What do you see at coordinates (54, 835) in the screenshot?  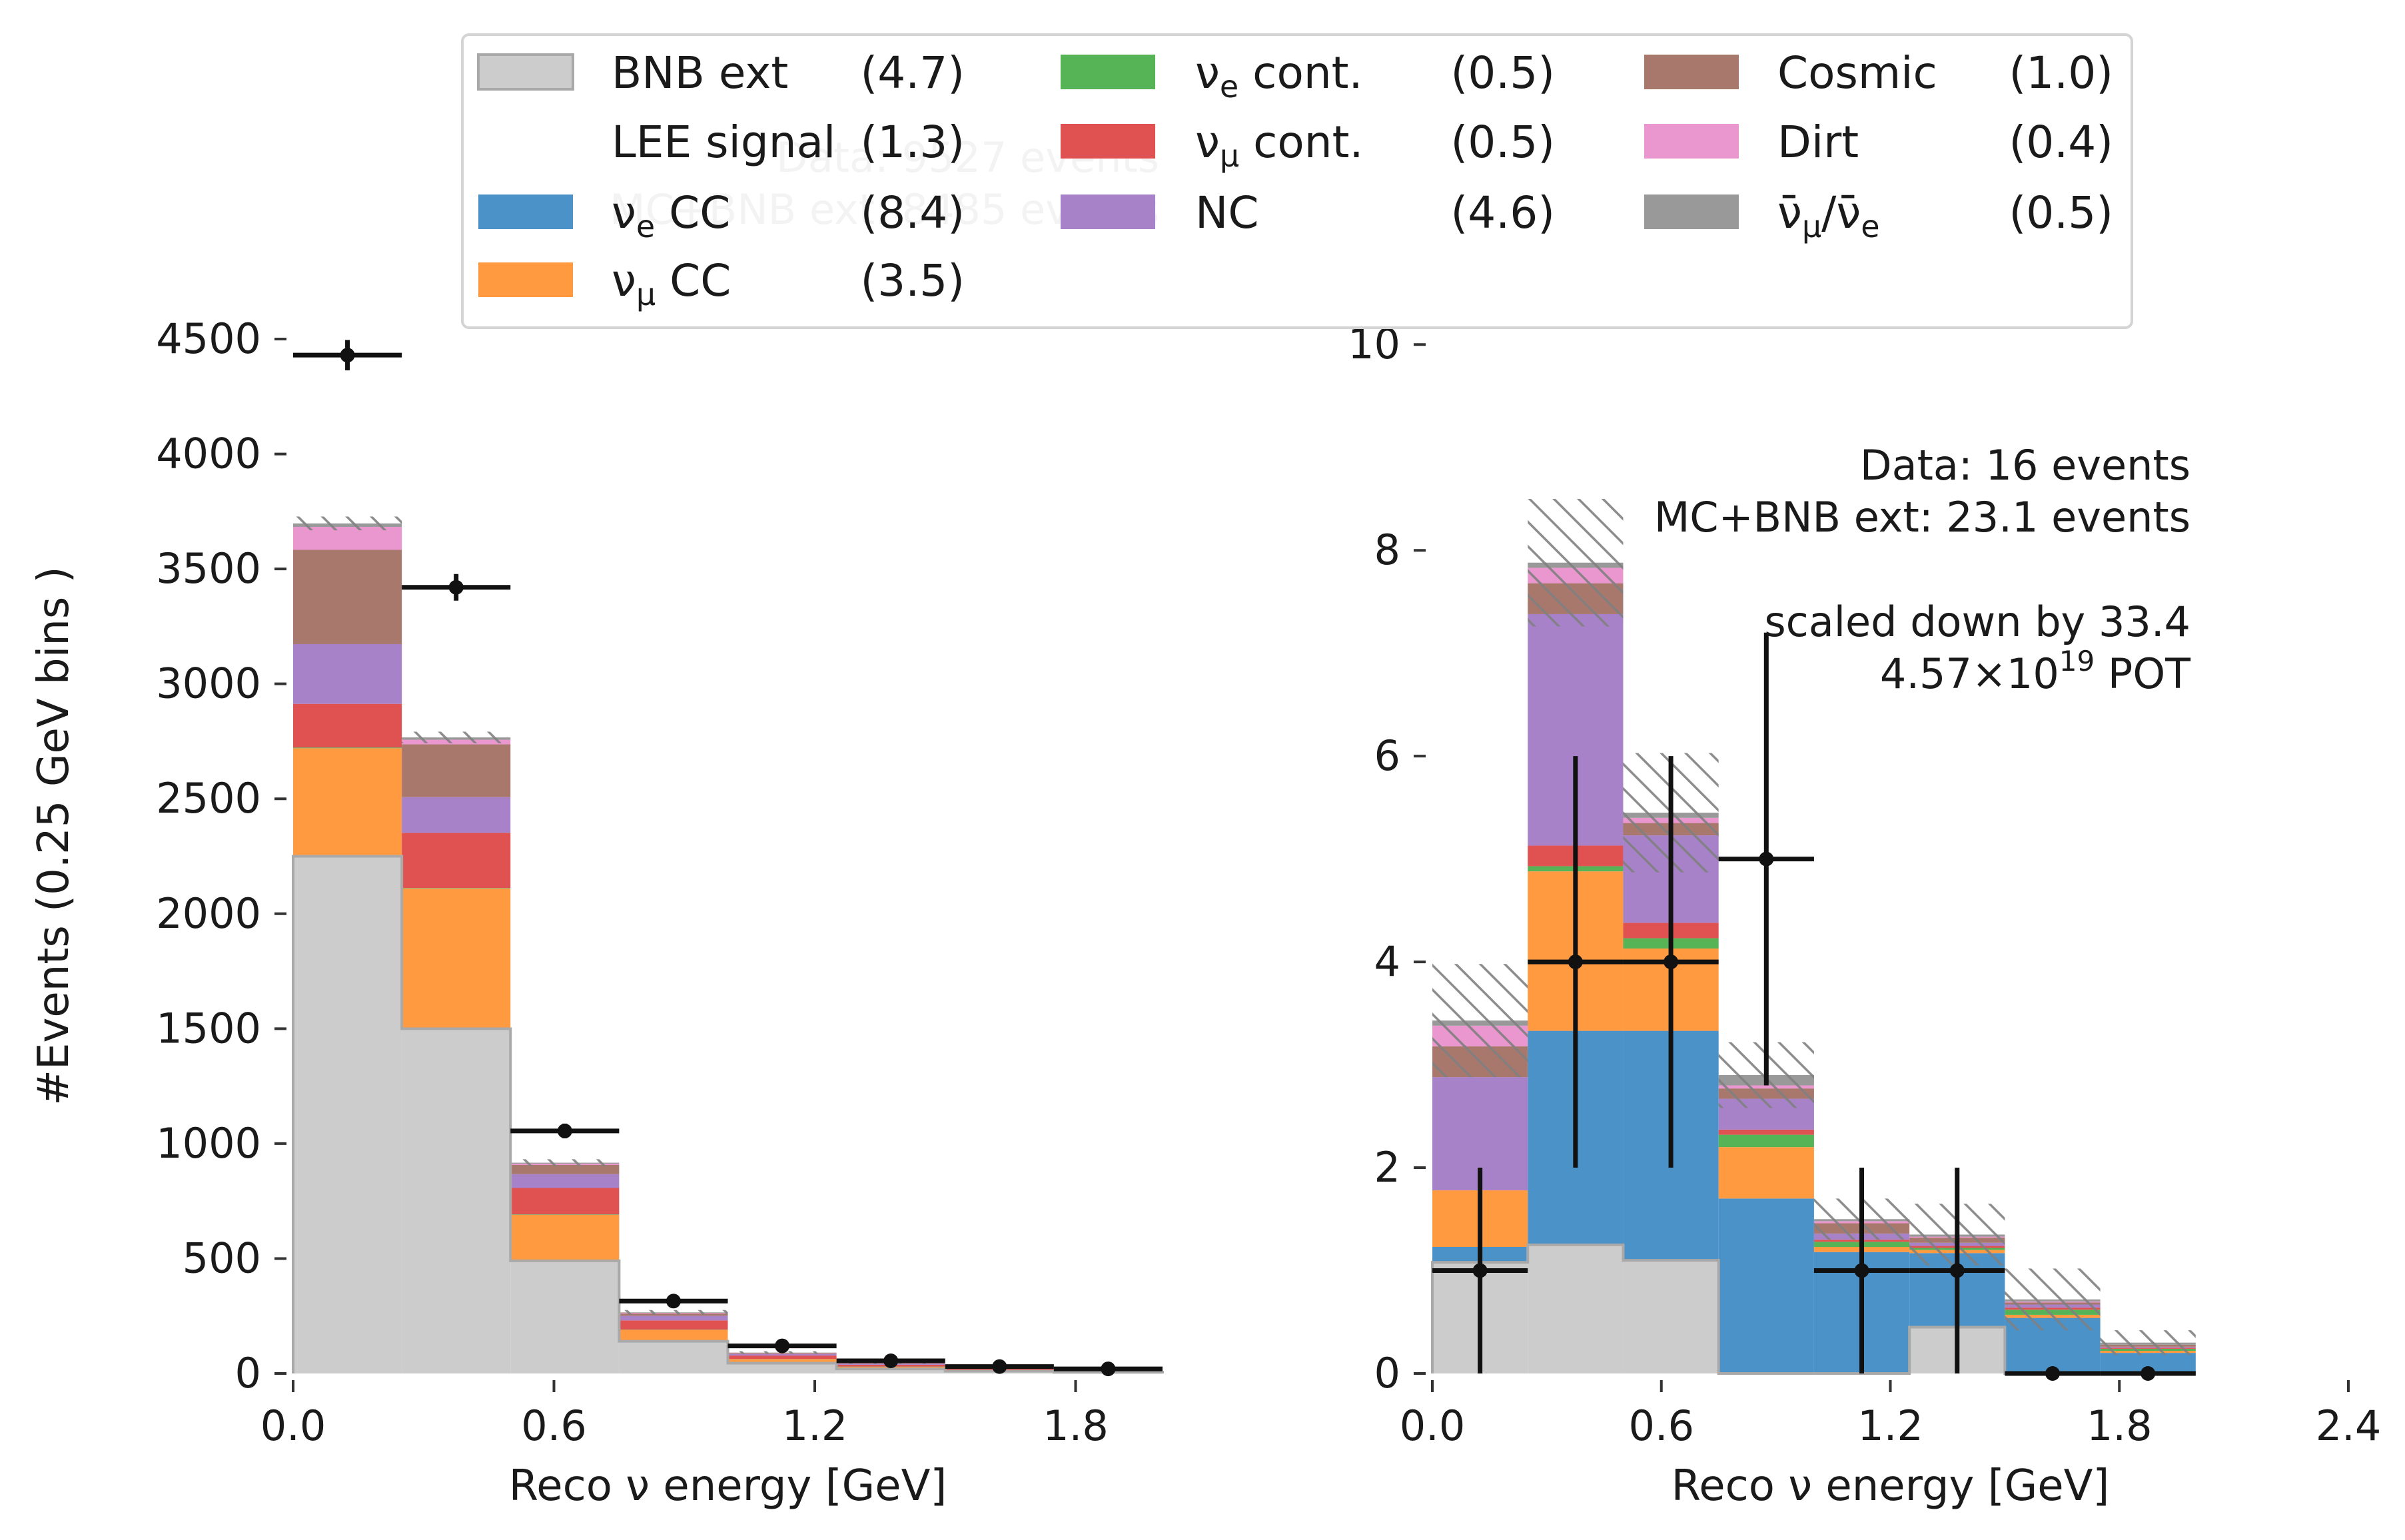 I see `y-axis-label: #Events (0.25 GeV bins )` at bounding box center [54, 835].